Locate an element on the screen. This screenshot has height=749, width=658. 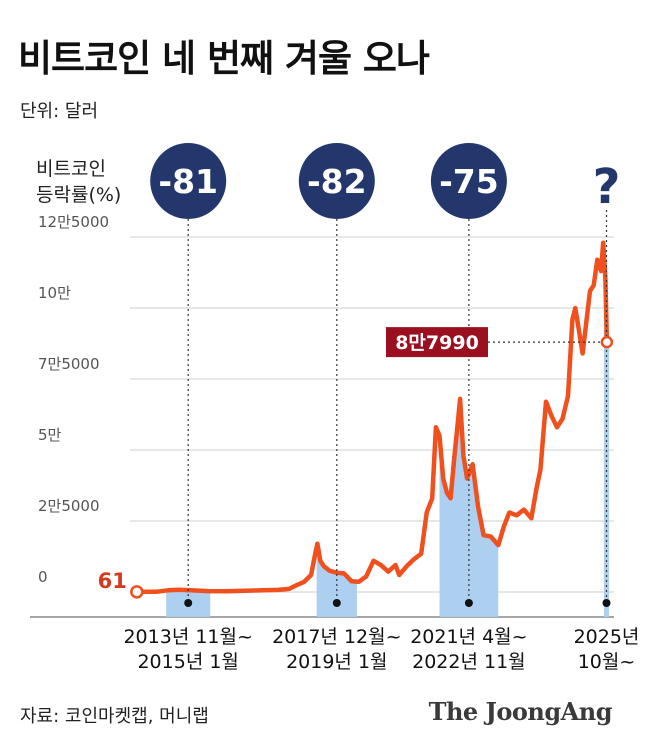
winter-band is located at coordinates (336, 582).